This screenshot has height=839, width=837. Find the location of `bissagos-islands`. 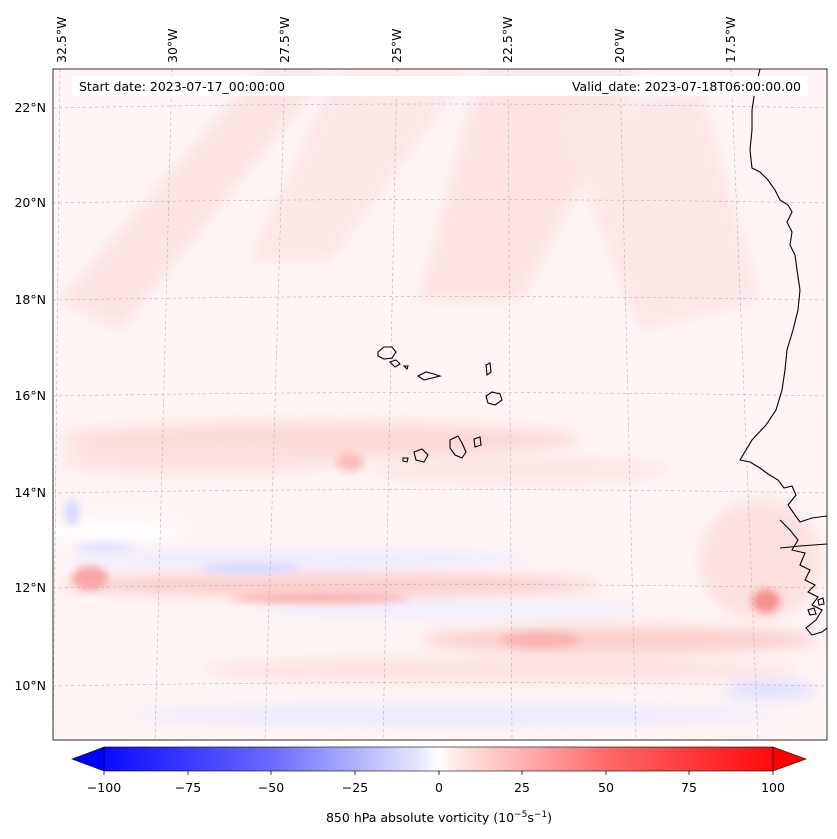

bissagos-islands is located at coordinates (816, 606).